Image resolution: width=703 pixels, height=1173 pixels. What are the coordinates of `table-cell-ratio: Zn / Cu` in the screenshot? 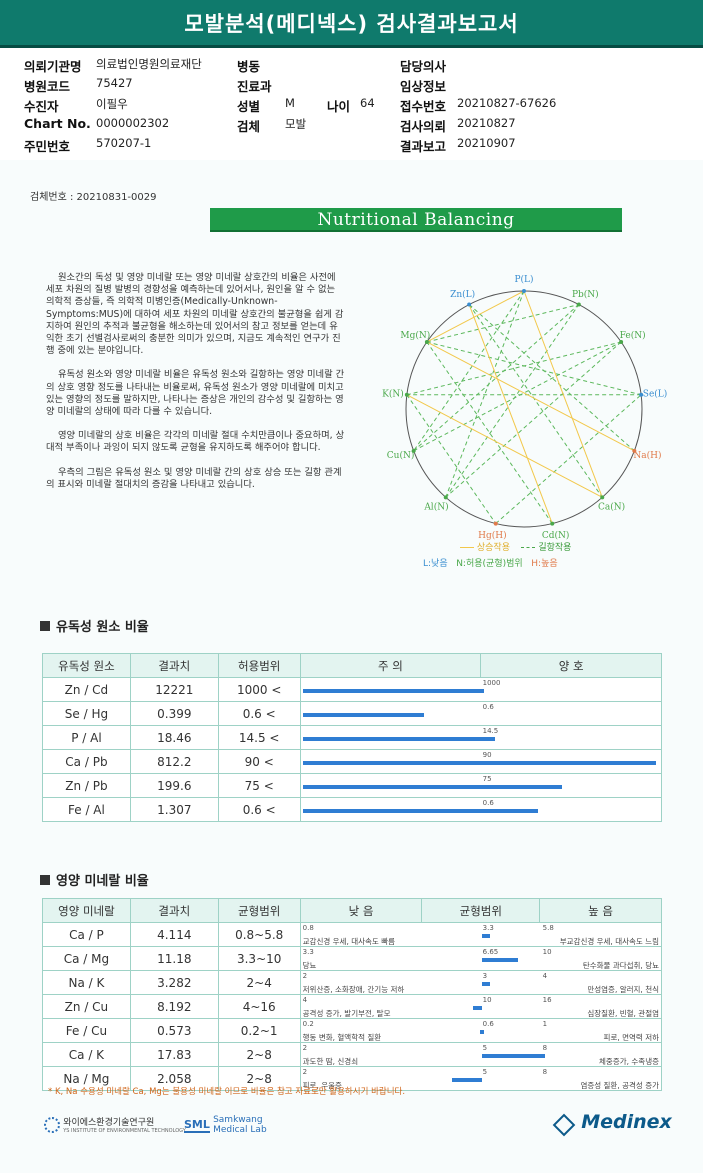 It's located at (86, 1006).